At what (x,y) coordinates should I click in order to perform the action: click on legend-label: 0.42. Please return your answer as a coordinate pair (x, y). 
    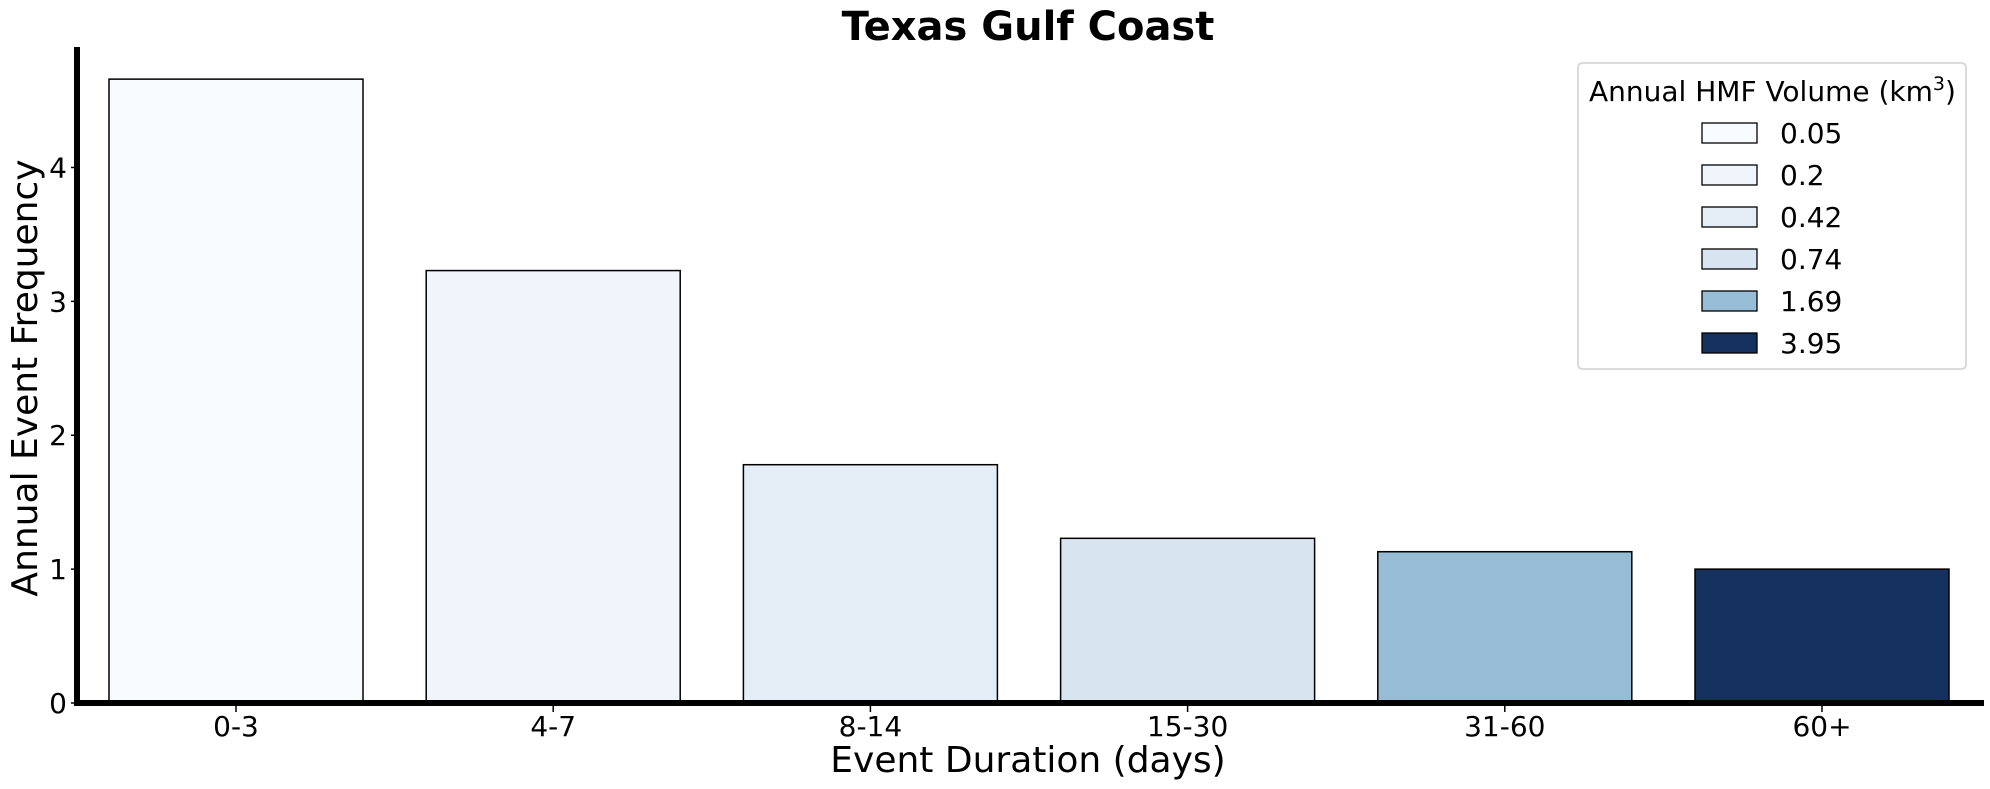
    Looking at the image, I should click on (1811, 217).